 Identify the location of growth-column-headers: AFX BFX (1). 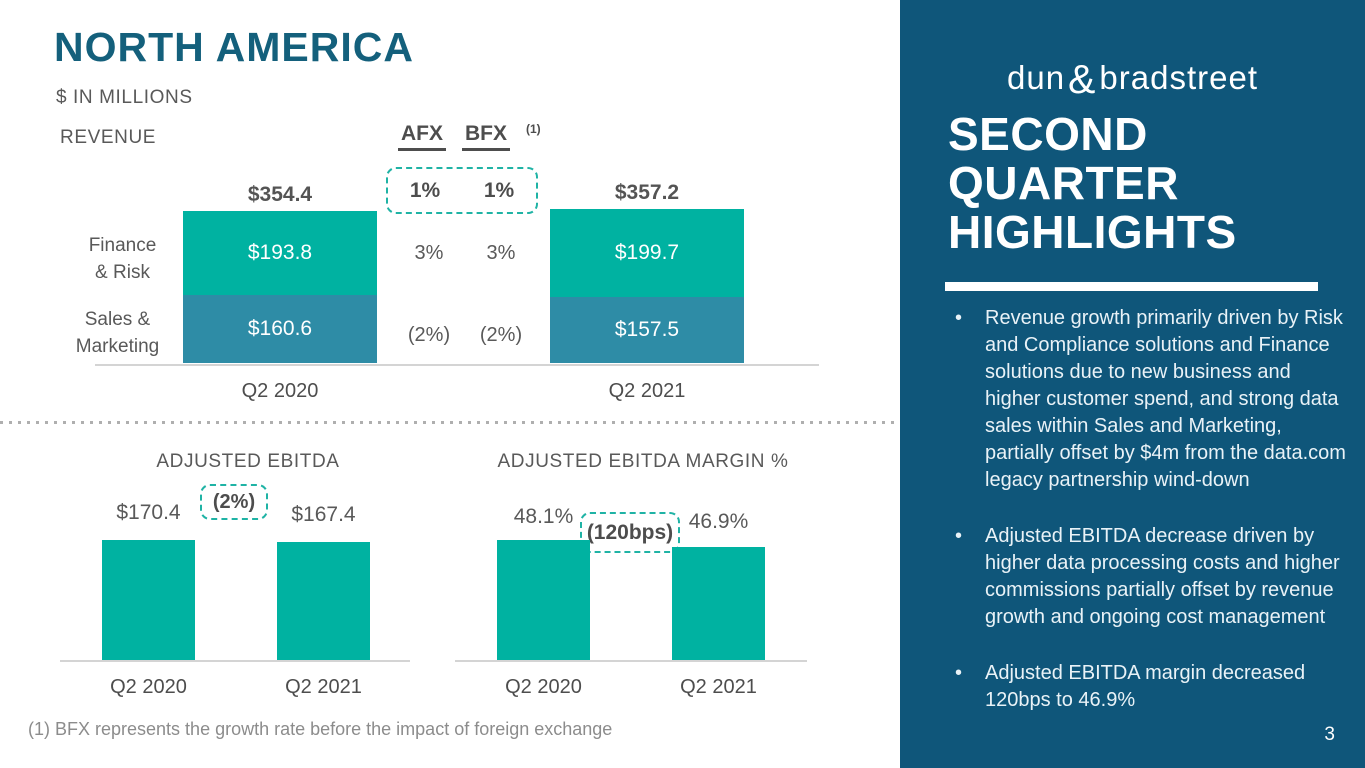
(469, 136).